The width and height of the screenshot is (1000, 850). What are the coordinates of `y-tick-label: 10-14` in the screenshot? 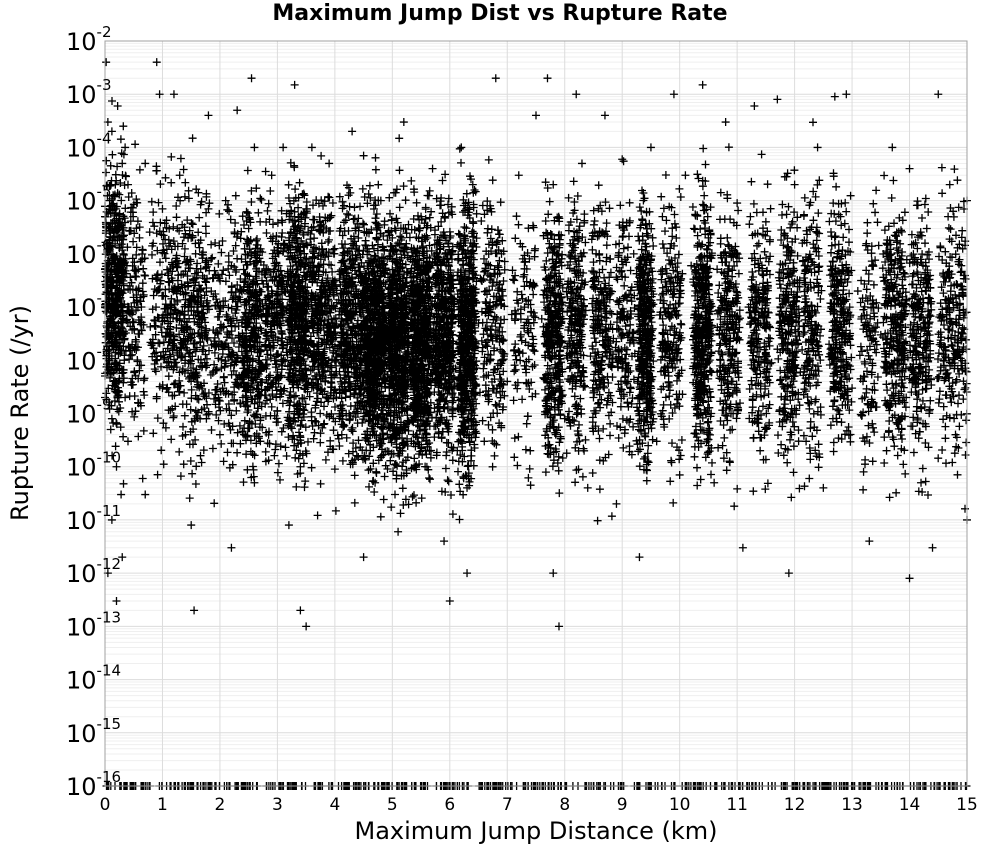 It's located at (93, 678).